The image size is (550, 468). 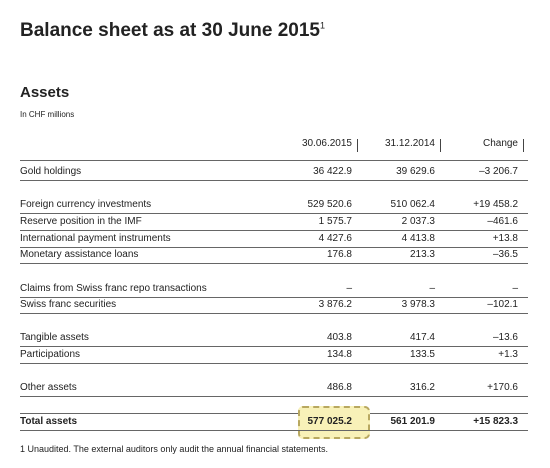 I want to click on row-label: Total assets, so click(x=49, y=421).